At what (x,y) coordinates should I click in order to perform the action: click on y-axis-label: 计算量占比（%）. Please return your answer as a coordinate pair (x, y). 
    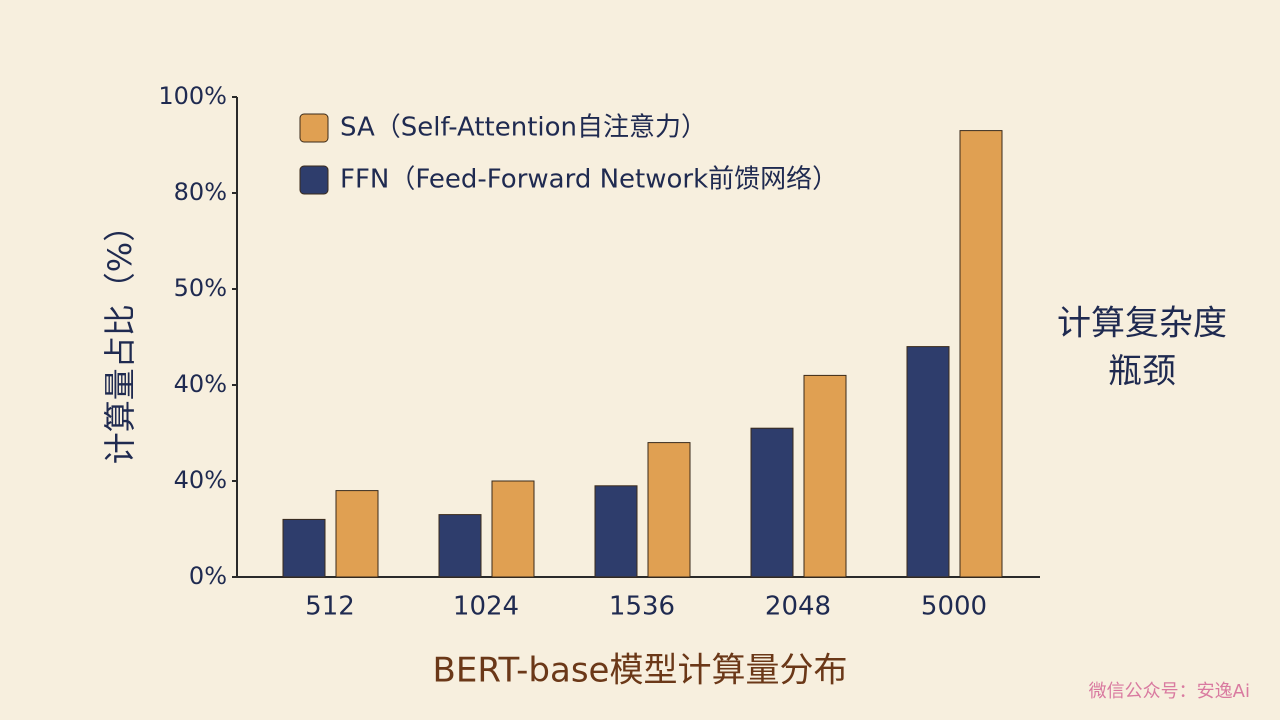
    Looking at the image, I should click on (120, 337).